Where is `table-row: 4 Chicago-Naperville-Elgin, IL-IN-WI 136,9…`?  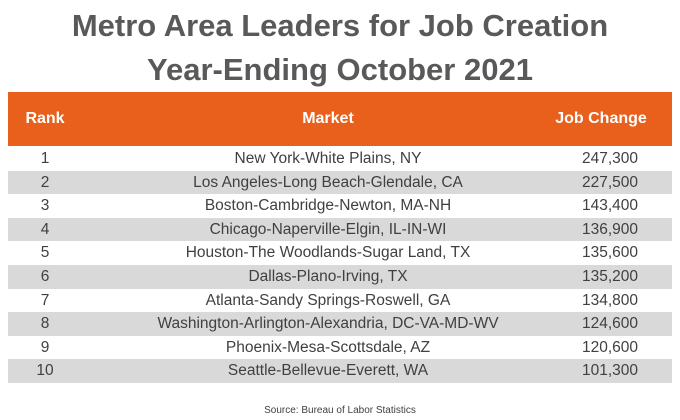
table-row: 4 Chicago-Naperville-Elgin, IL-IN-WI 136,9… is located at coordinates (340, 229).